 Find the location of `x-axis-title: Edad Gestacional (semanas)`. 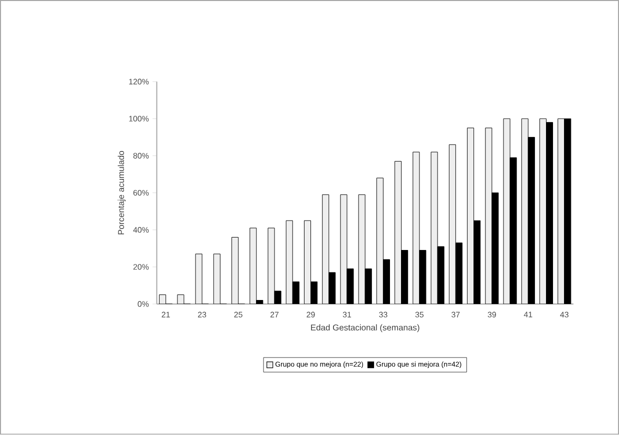

x-axis-title: Edad Gestacional (semanas) is located at coordinates (365, 328).